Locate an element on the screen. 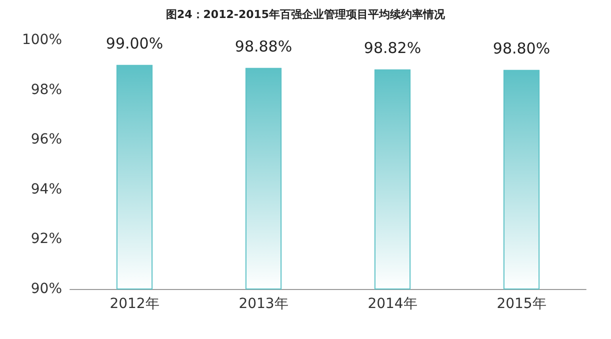  data-label: 98.82% is located at coordinates (393, 47).